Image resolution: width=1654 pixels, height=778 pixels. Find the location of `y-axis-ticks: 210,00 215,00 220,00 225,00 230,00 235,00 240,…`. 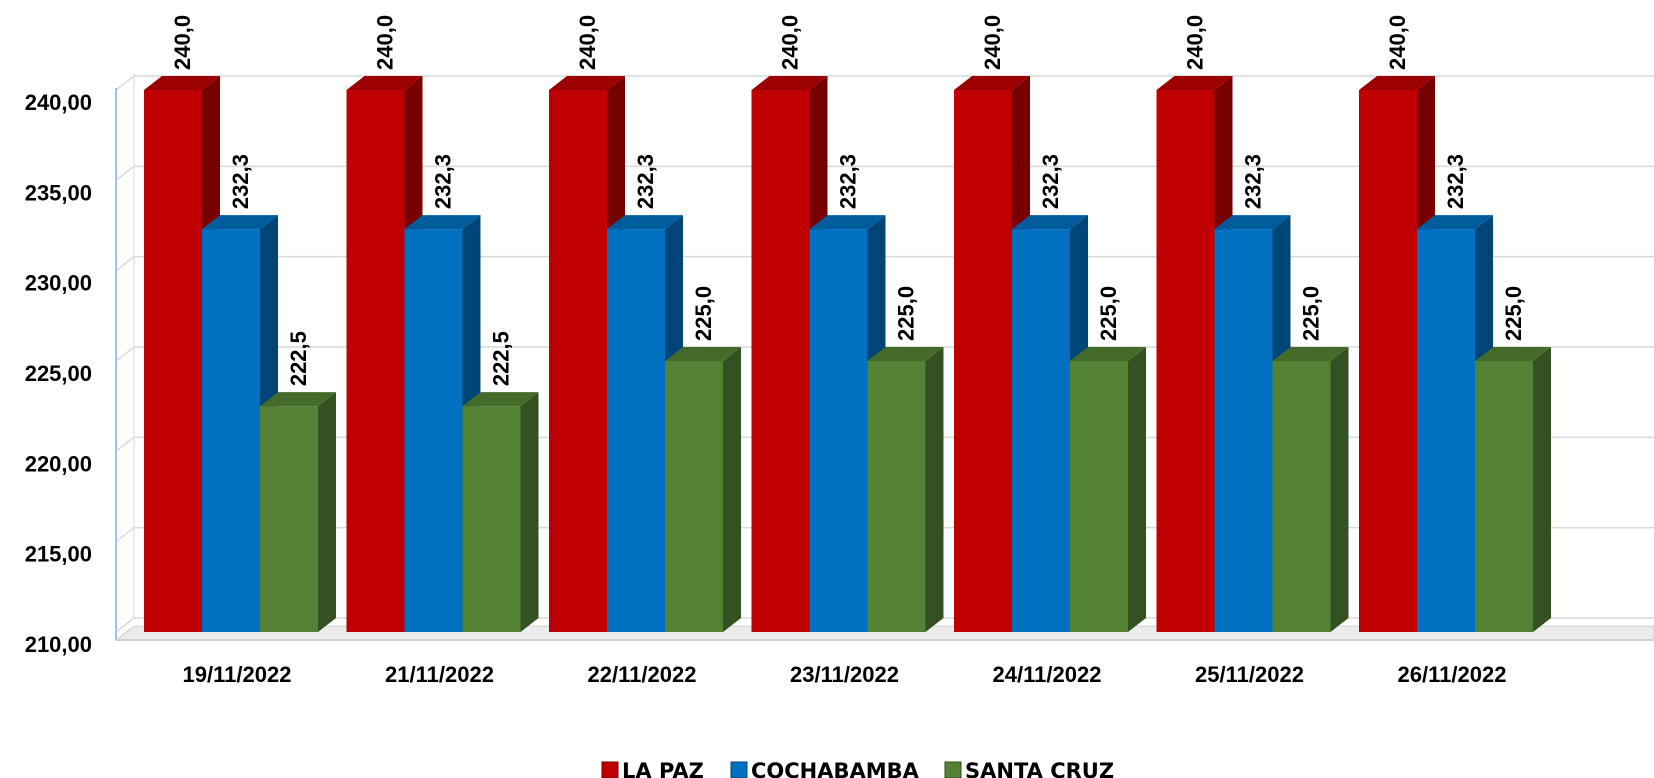

y-axis-ticks: 210,00 215,00 220,00 225,00 230,00 235,00 240,… is located at coordinates (58, 373).